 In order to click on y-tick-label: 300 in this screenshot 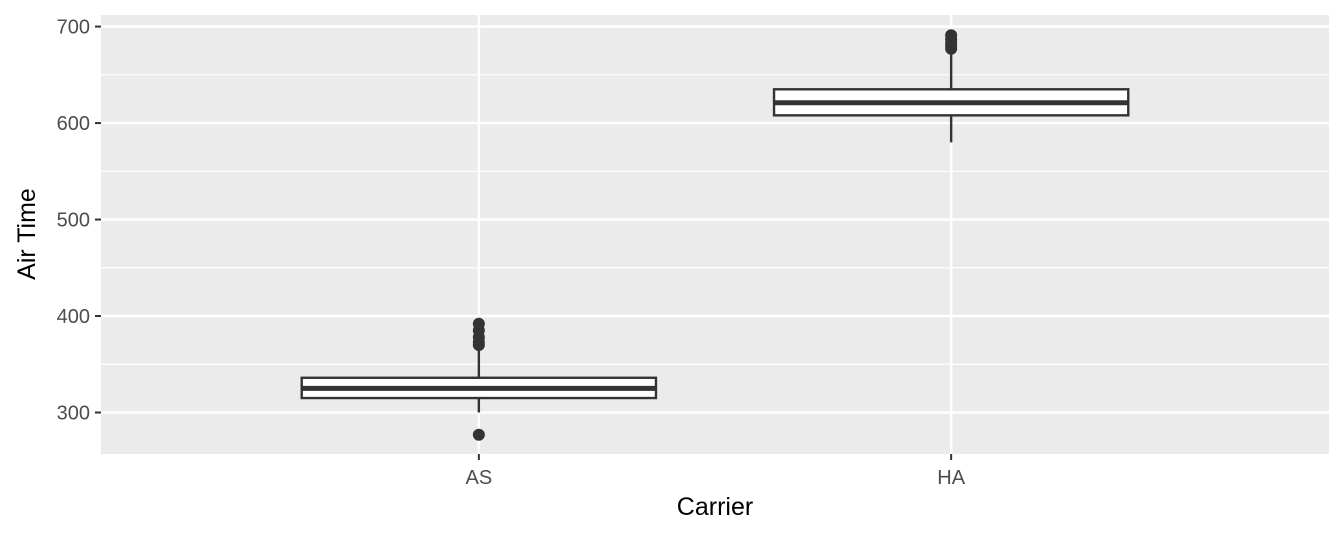, I will do `click(73, 414)`.